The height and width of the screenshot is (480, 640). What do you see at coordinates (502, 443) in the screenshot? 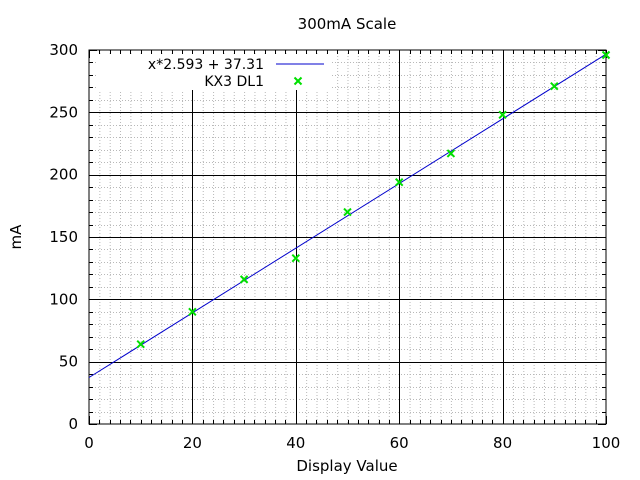
I see `x-tick-label: 80` at bounding box center [502, 443].